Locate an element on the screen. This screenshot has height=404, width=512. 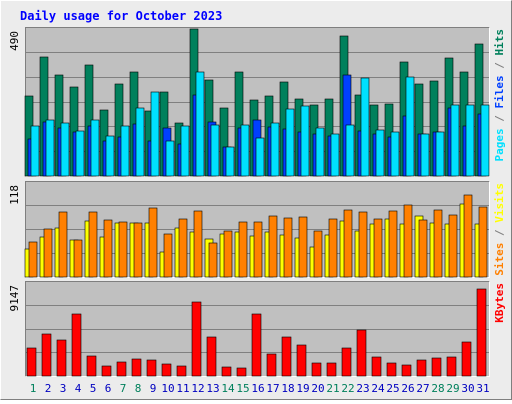
day-label: 21 is located at coordinates (332, 388).